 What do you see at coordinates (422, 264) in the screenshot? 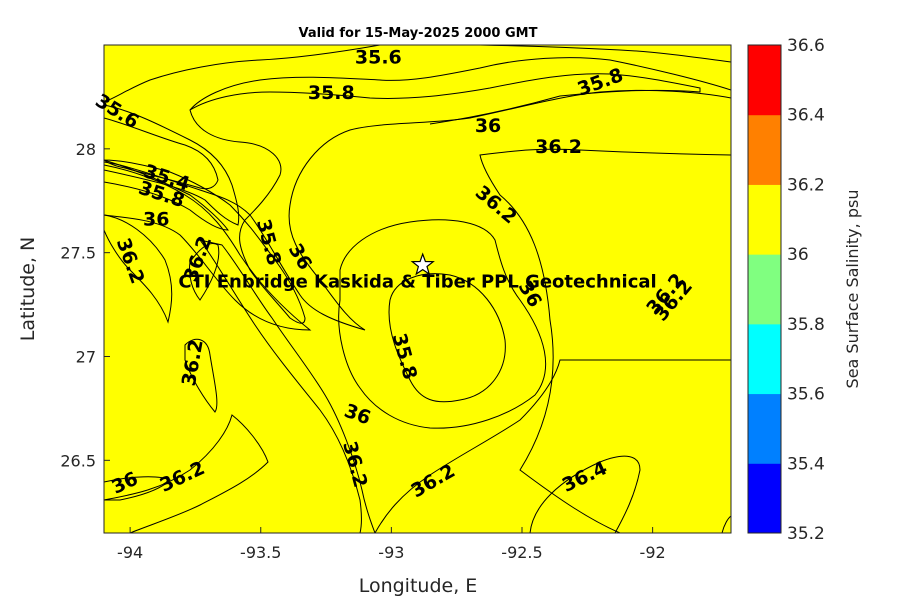
I see `star-icon` at bounding box center [422, 264].